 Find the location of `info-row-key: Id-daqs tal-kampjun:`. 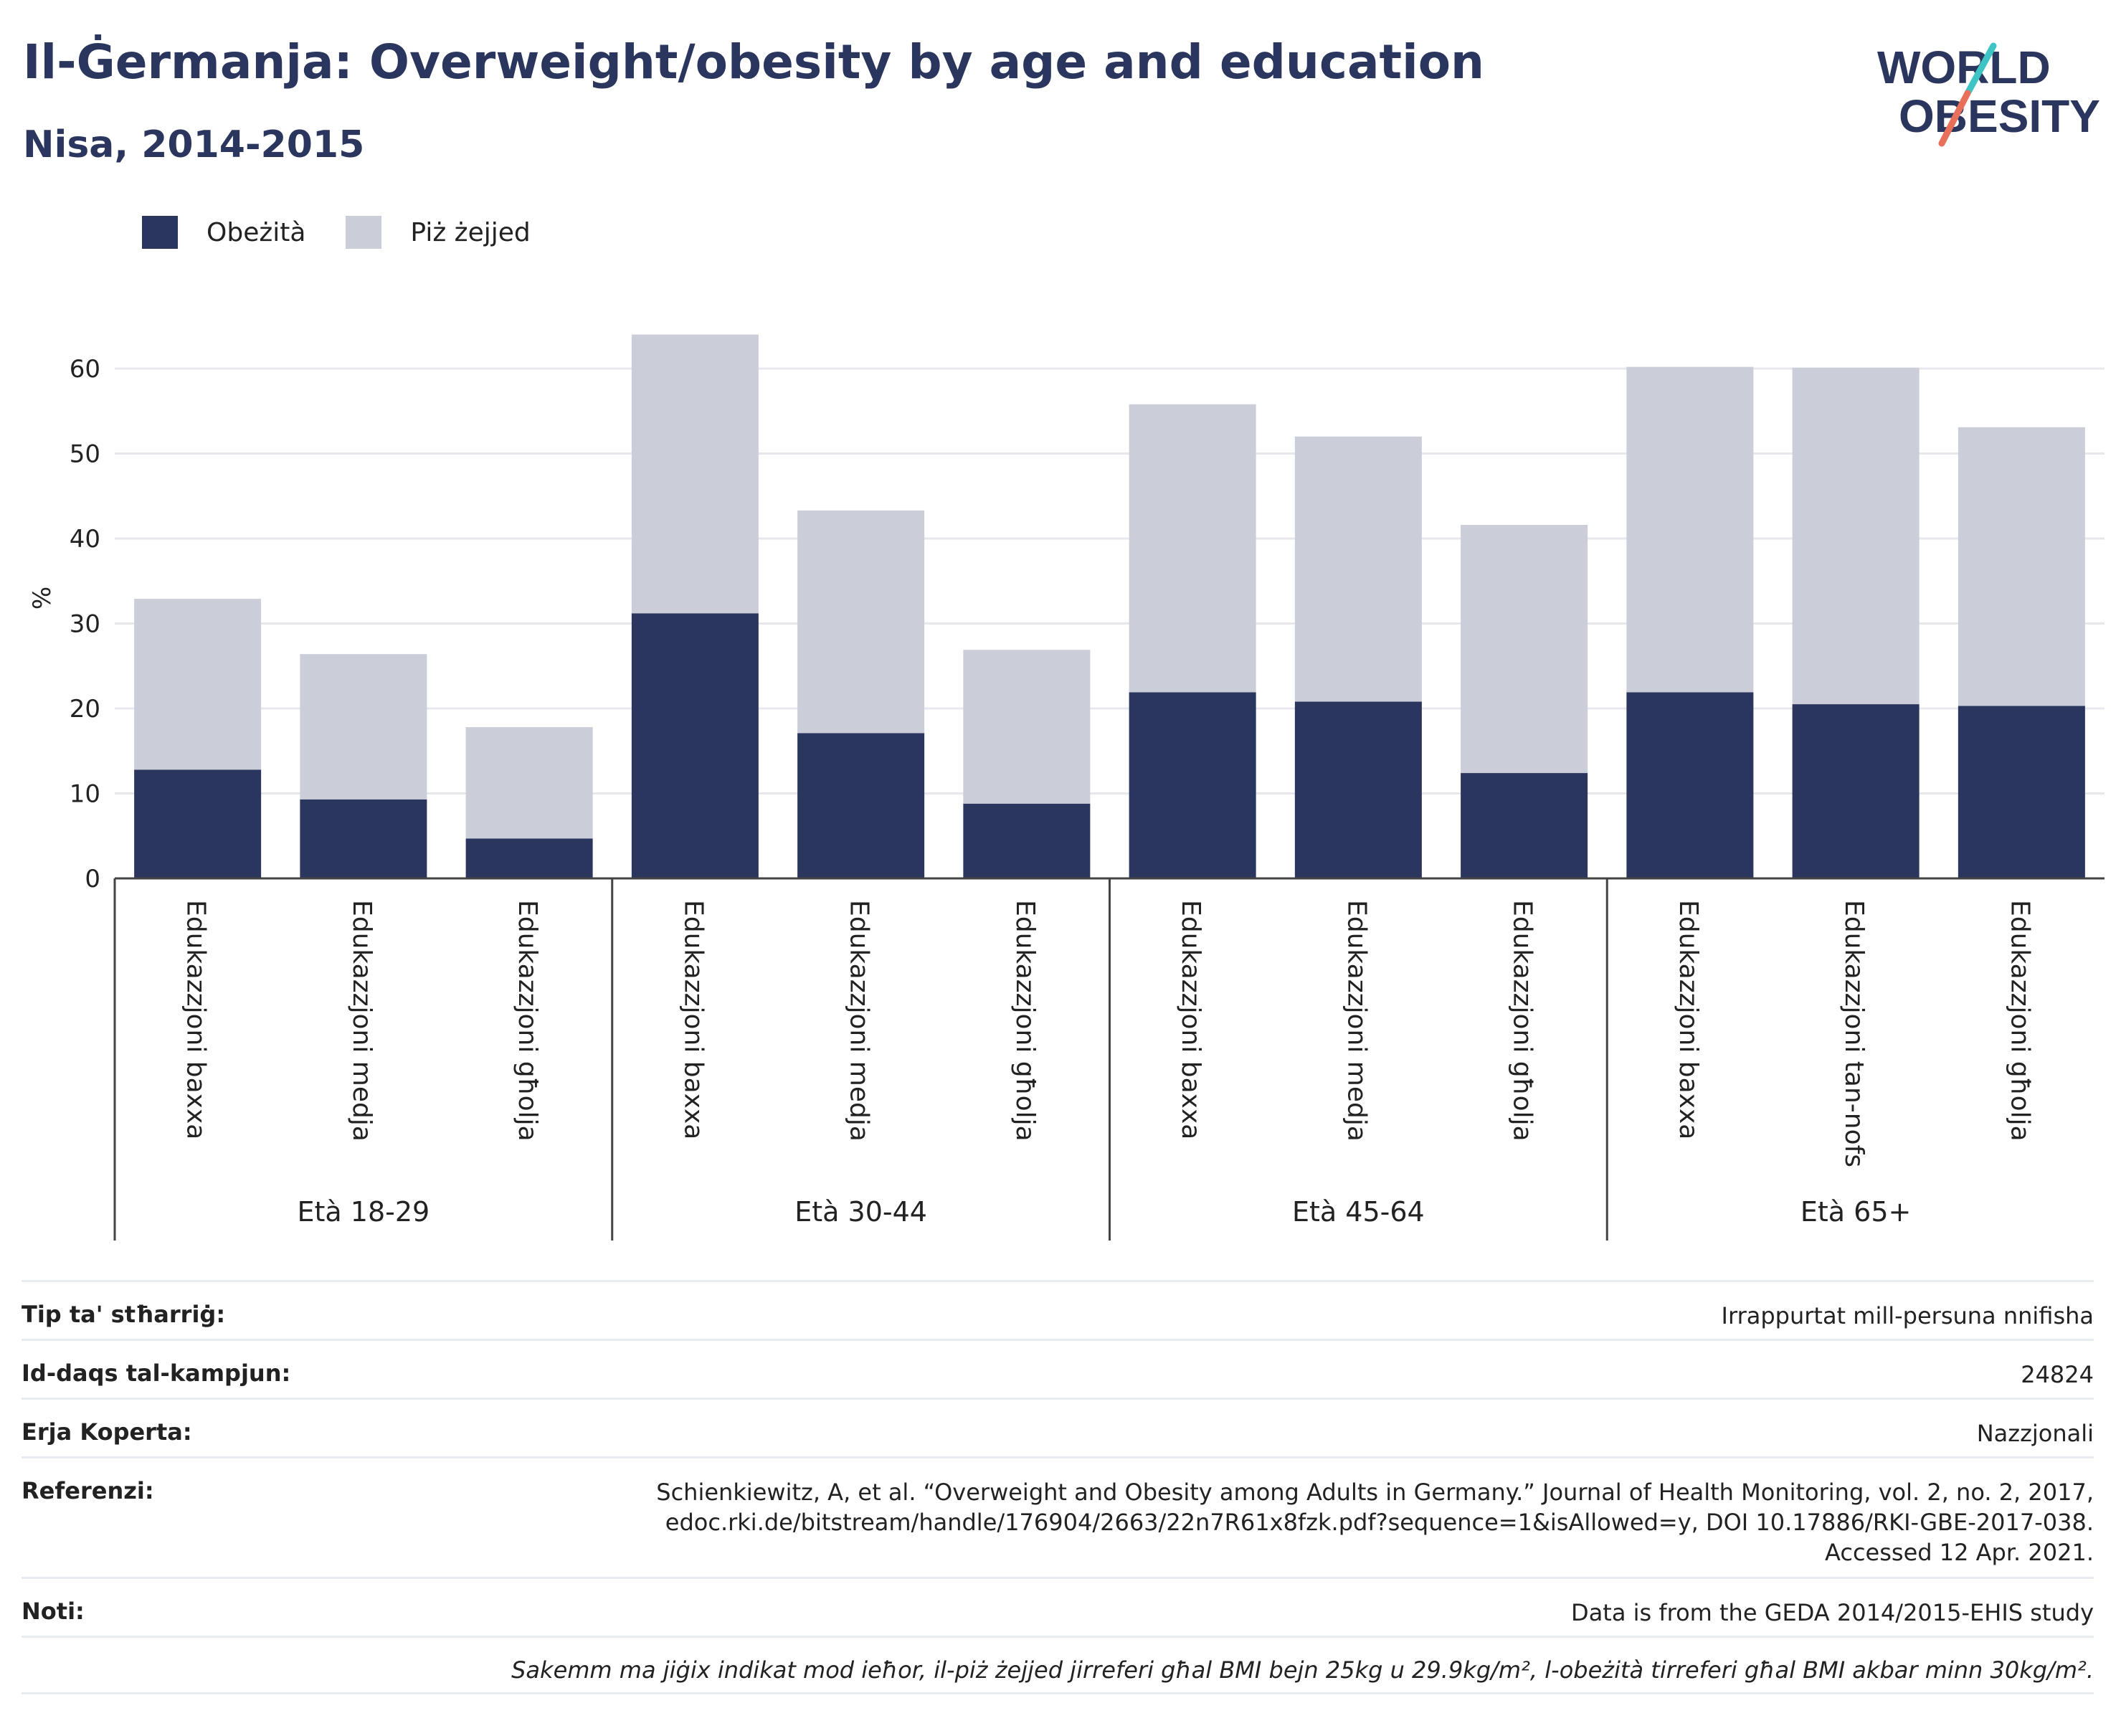

info-row-key: Id-daqs tal-kampjun: is located at coordinates (156, 1373).